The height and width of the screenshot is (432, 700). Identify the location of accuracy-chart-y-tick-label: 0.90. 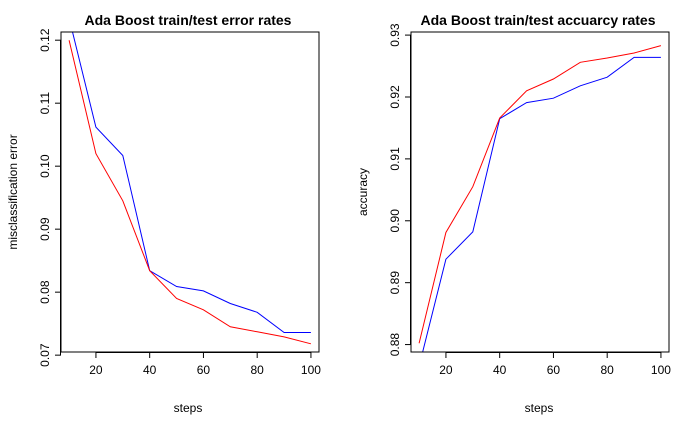
(395, 221).